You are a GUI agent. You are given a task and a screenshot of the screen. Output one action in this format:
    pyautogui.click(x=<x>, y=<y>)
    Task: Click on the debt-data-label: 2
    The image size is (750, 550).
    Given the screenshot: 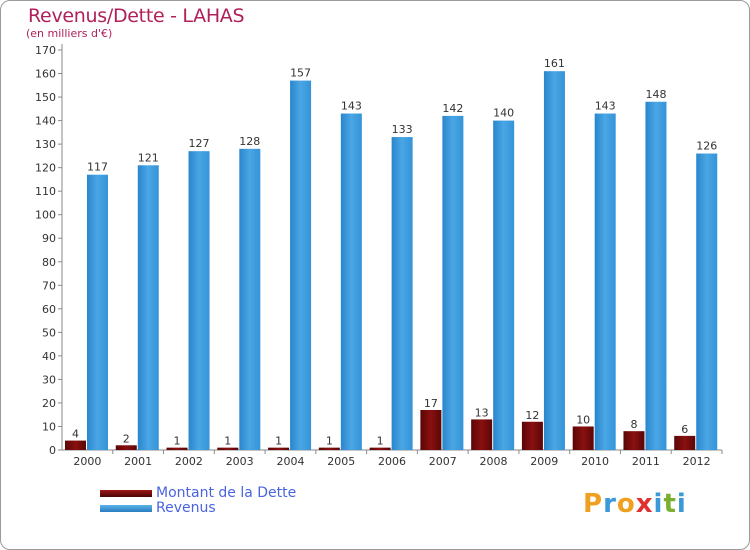 What is the action you would take?
    pyautogui.click(x=126, y=438)
    